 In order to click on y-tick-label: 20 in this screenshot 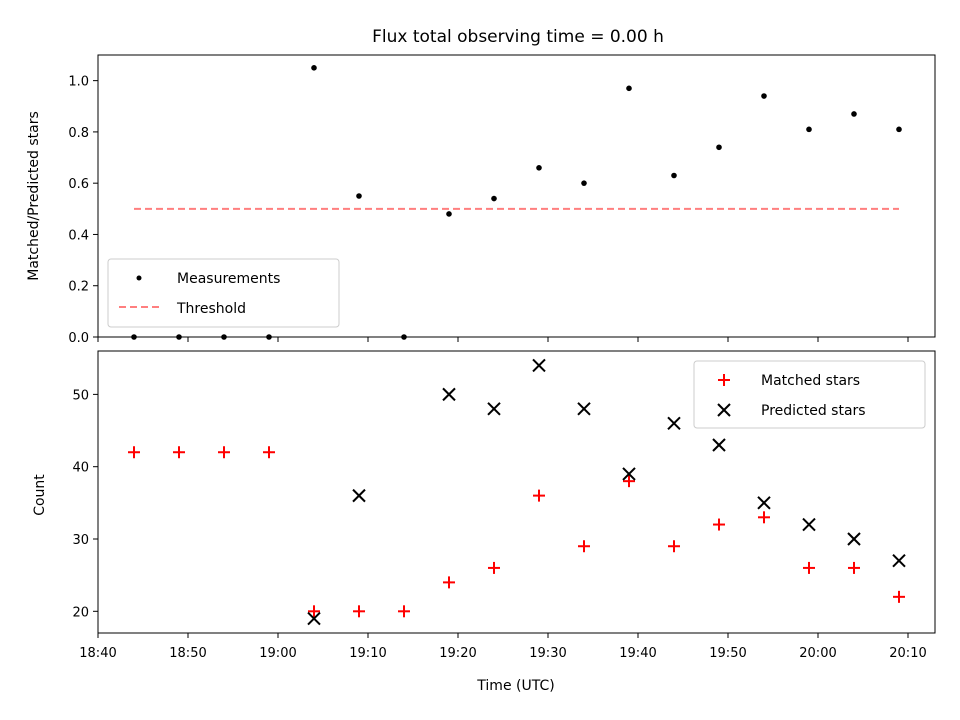, I will do `click(80, 612)`.